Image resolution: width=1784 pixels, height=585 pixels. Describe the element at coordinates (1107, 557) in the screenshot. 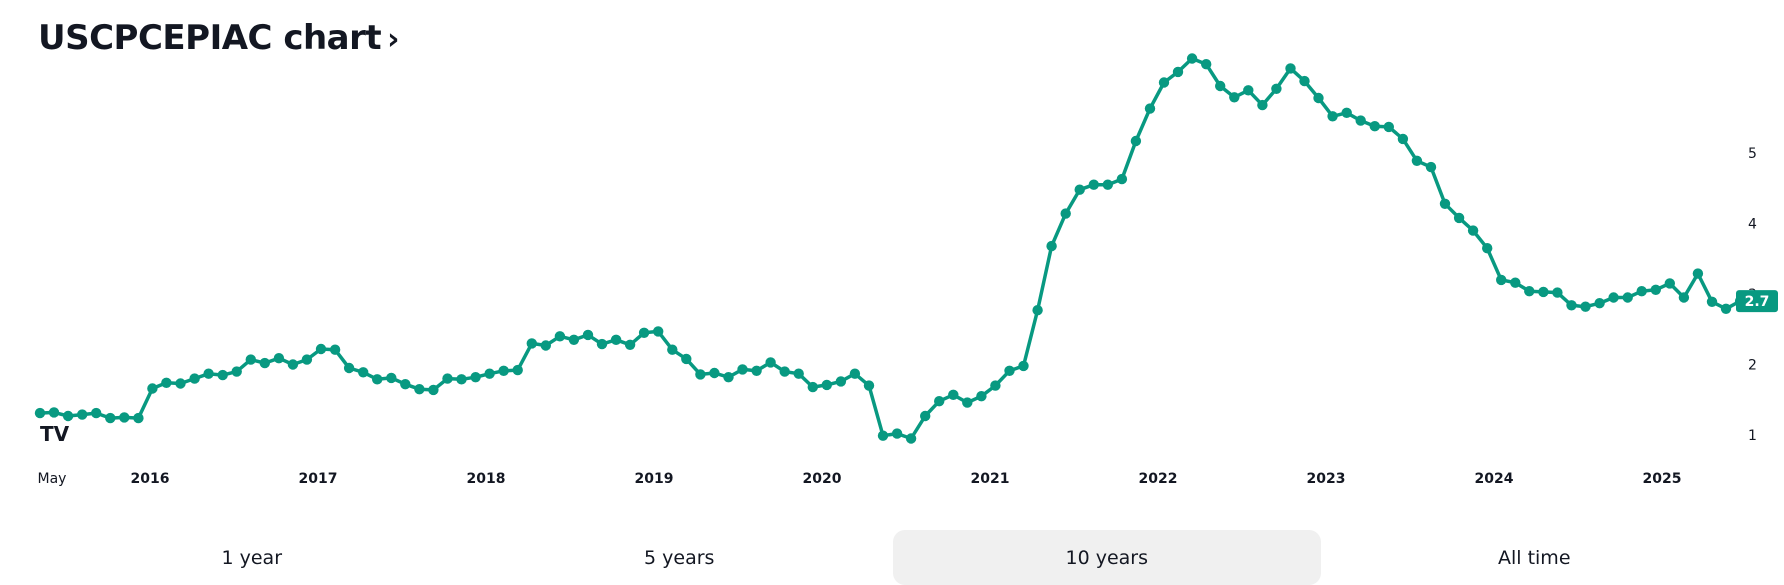

I see `range-10-years: 10 years` at that location.